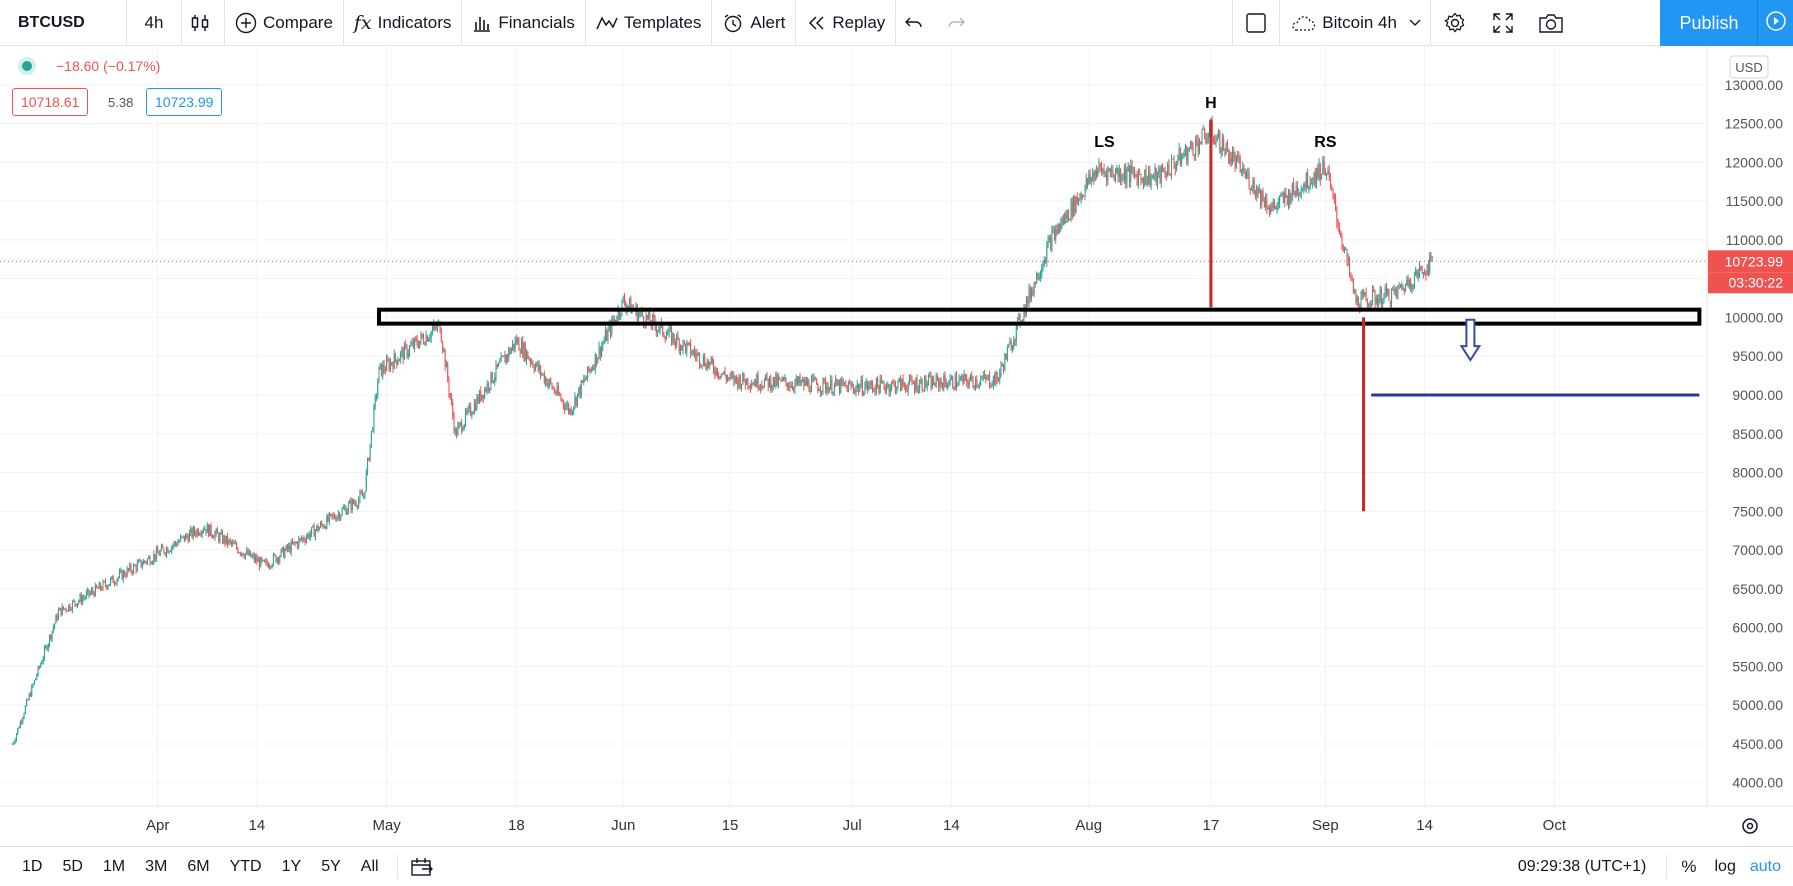 This screenshot has width=1793, height=886. I want to click on range-ytd: YTD, so click(245, 866).